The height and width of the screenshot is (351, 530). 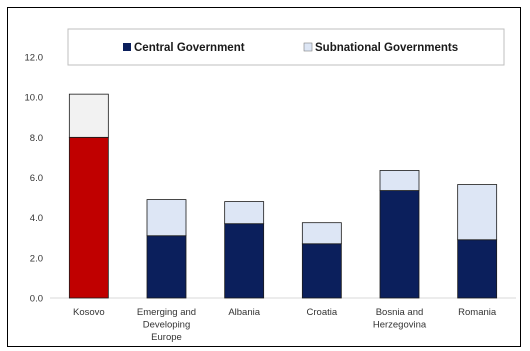 What do you see at coordinates (89, 312) in the screenshot?
I see `x-category-label: Kosovo` at bounding box center [89, 312].